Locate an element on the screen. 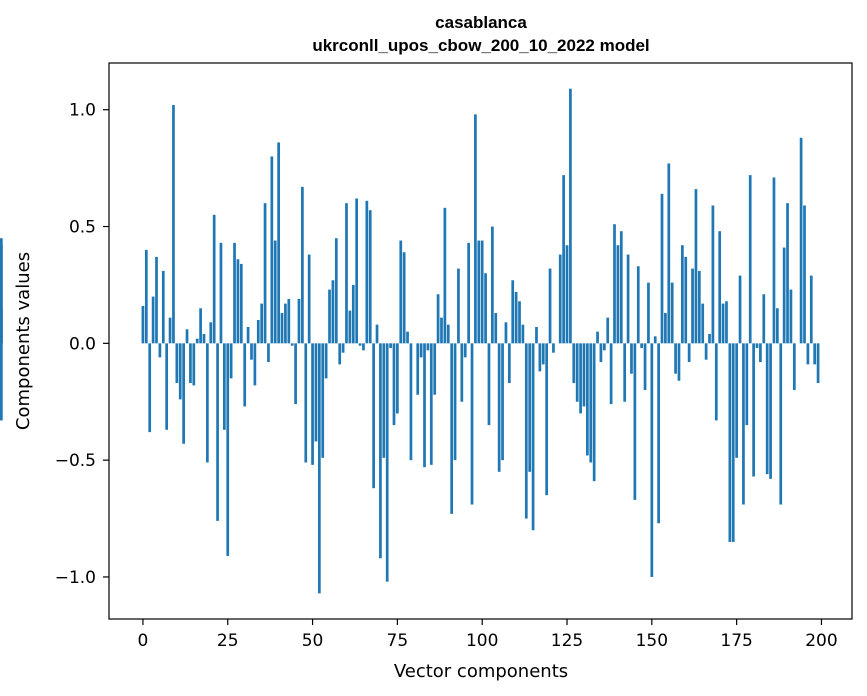  y-tick-label: 0.0 is located at coordinates (82, 344).